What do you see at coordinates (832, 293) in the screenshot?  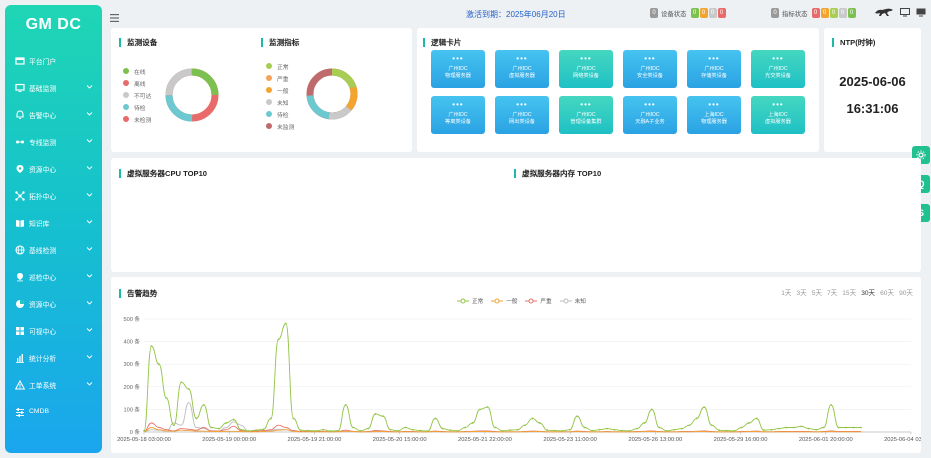 I see `range-tab: 7天` at bounding box center [832, 293].